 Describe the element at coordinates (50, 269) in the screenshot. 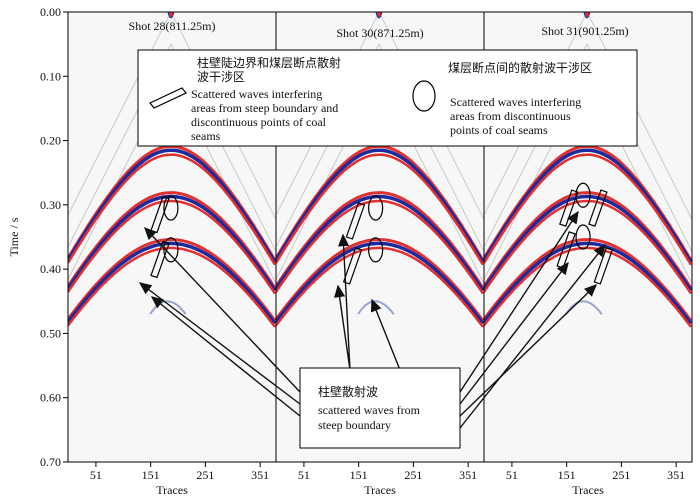

I see `y-tick-label: 0.40` at that location.